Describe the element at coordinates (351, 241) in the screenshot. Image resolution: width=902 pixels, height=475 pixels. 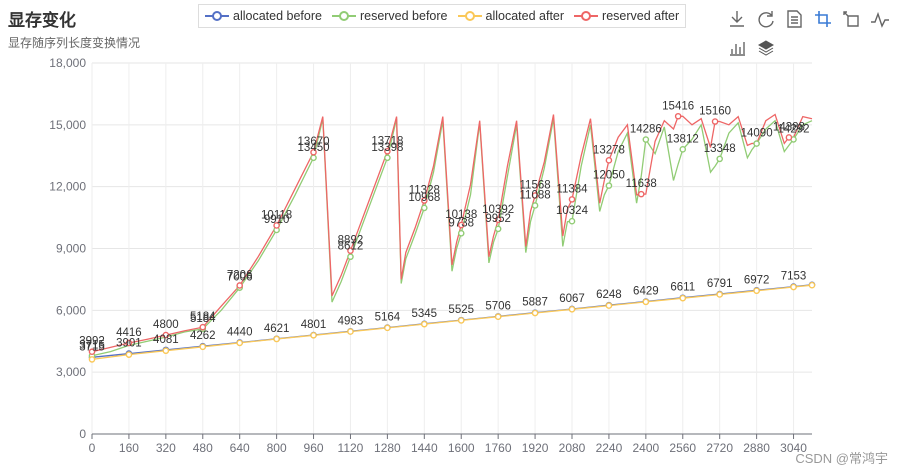
I see `data-label-reserved-after: 8892` at that location.